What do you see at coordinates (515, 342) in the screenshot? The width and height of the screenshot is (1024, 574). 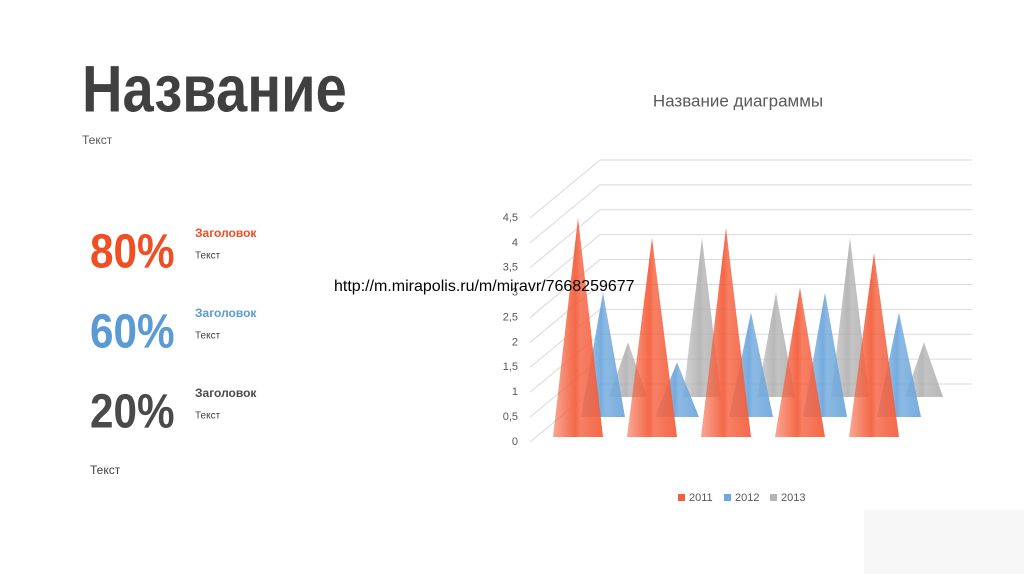 I see `y-tick-label: 2` at bounding box center [515, 342].